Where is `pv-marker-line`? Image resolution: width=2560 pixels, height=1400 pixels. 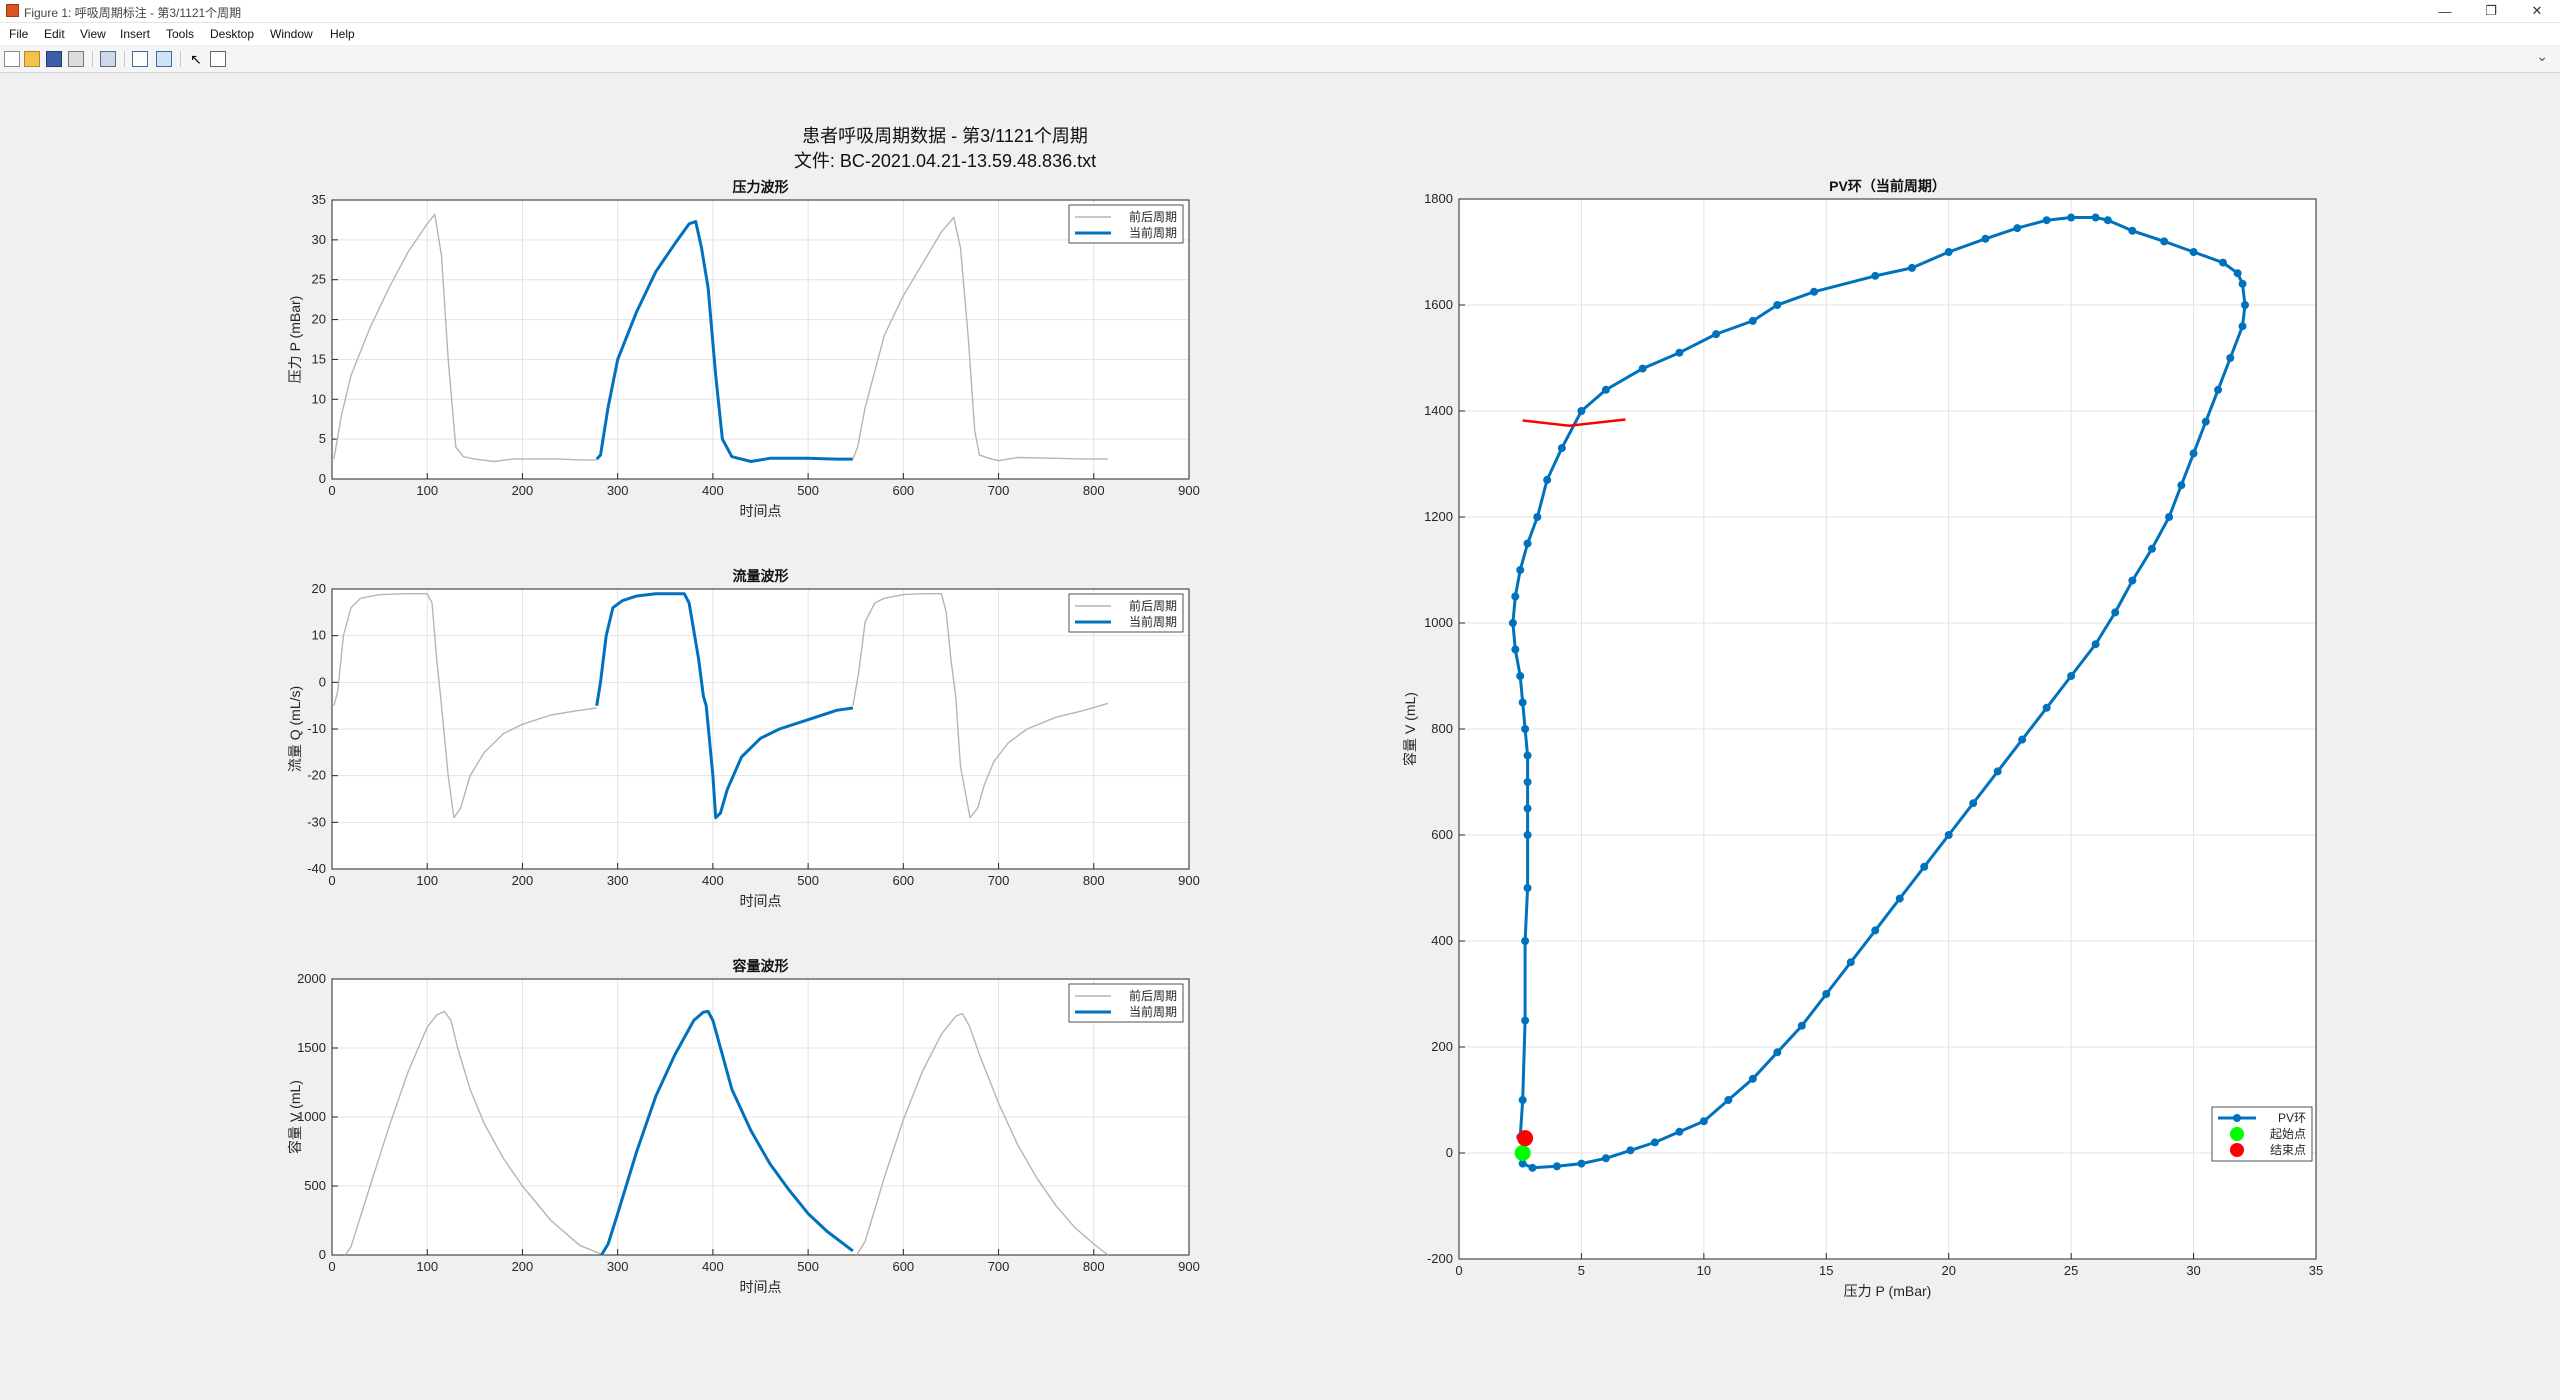
pv-marker-line is located at coordinates (1574, 423).